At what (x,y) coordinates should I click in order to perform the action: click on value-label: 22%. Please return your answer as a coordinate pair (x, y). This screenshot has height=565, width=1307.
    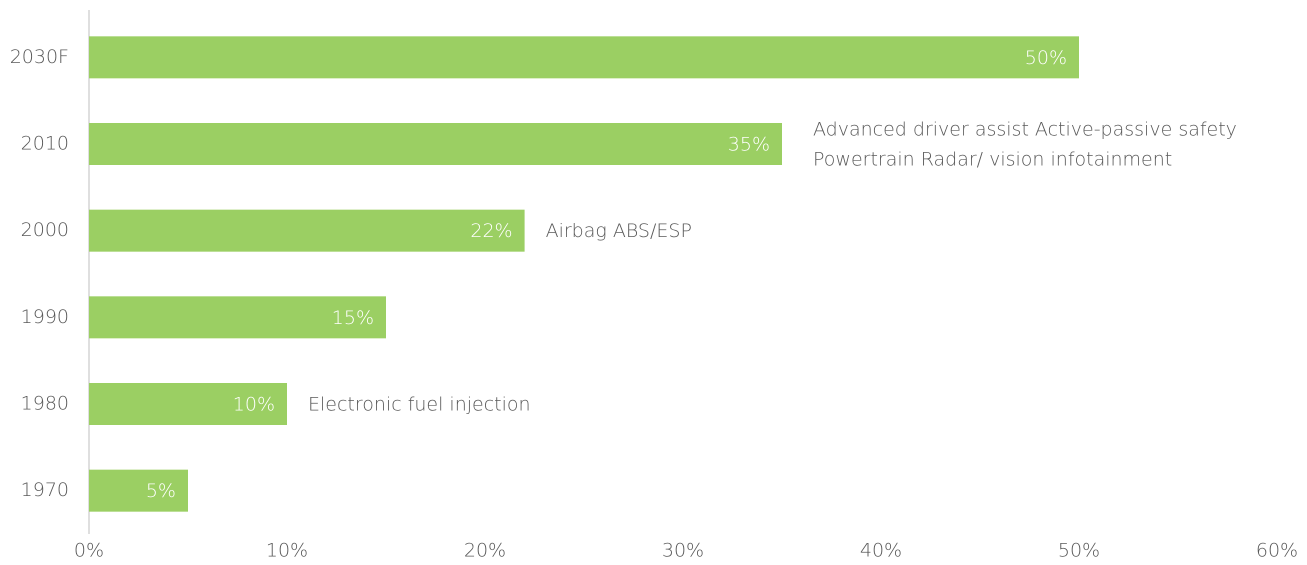
    Looking at the image, I should click on (491, 231).